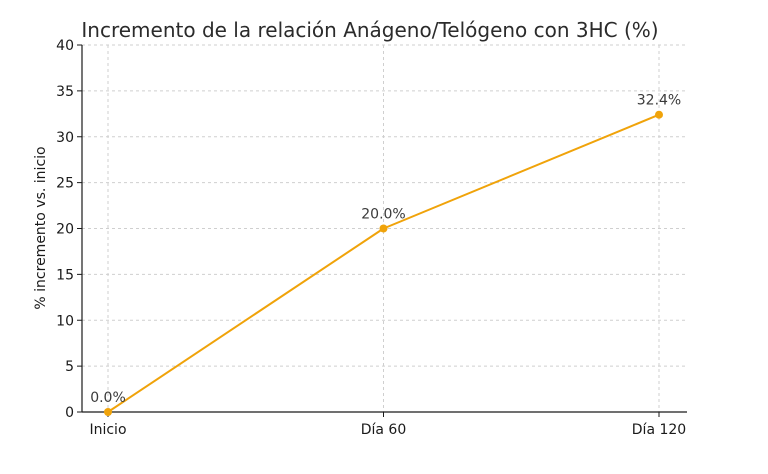 This screenshot has width=768, height=474. I want to click on y-tick-label: 0, so click(69, 413).